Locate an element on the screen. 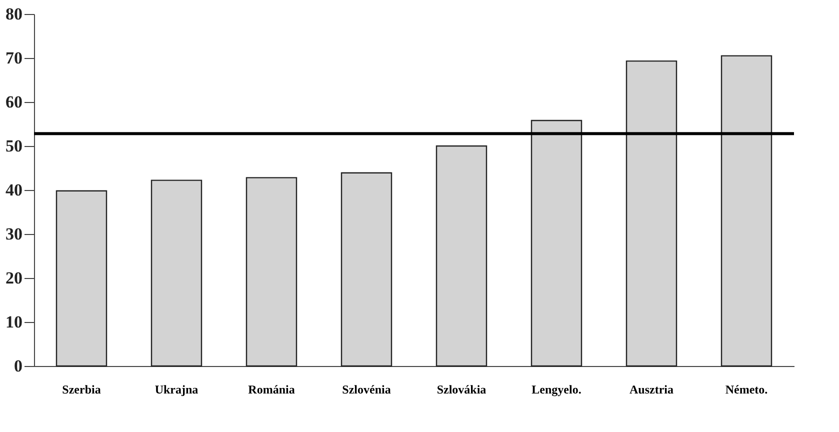 The height and width of the screenshot is (432, 839). y-tick-label: 80 is located at coordinates (14, 14).